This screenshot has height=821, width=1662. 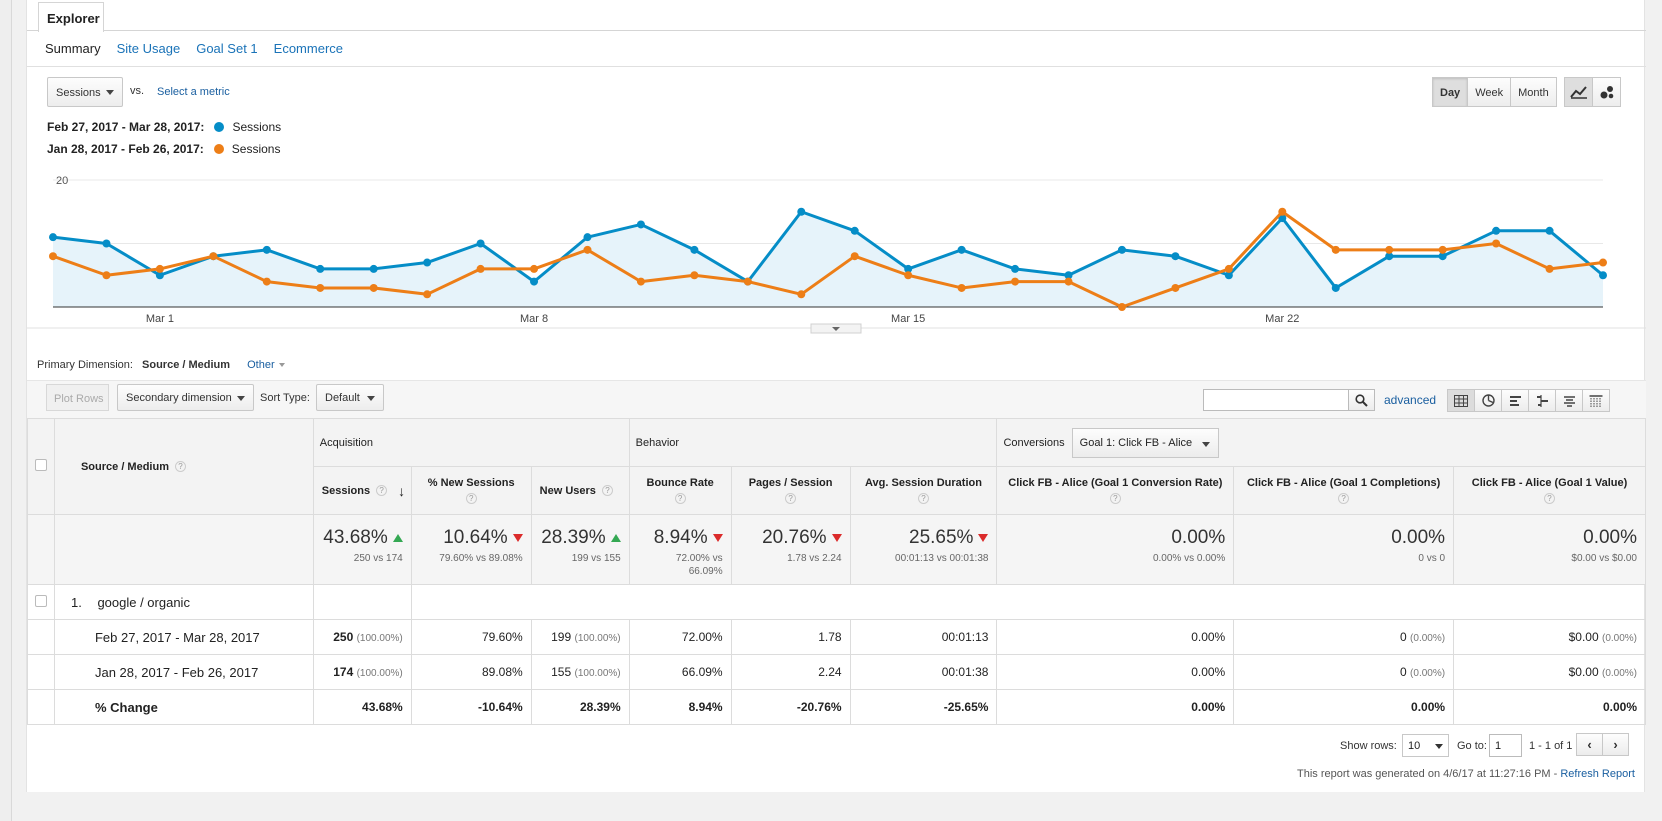 I want to click on column-header-new-sessions: % New Sessions?, so click(x=471, y=490).